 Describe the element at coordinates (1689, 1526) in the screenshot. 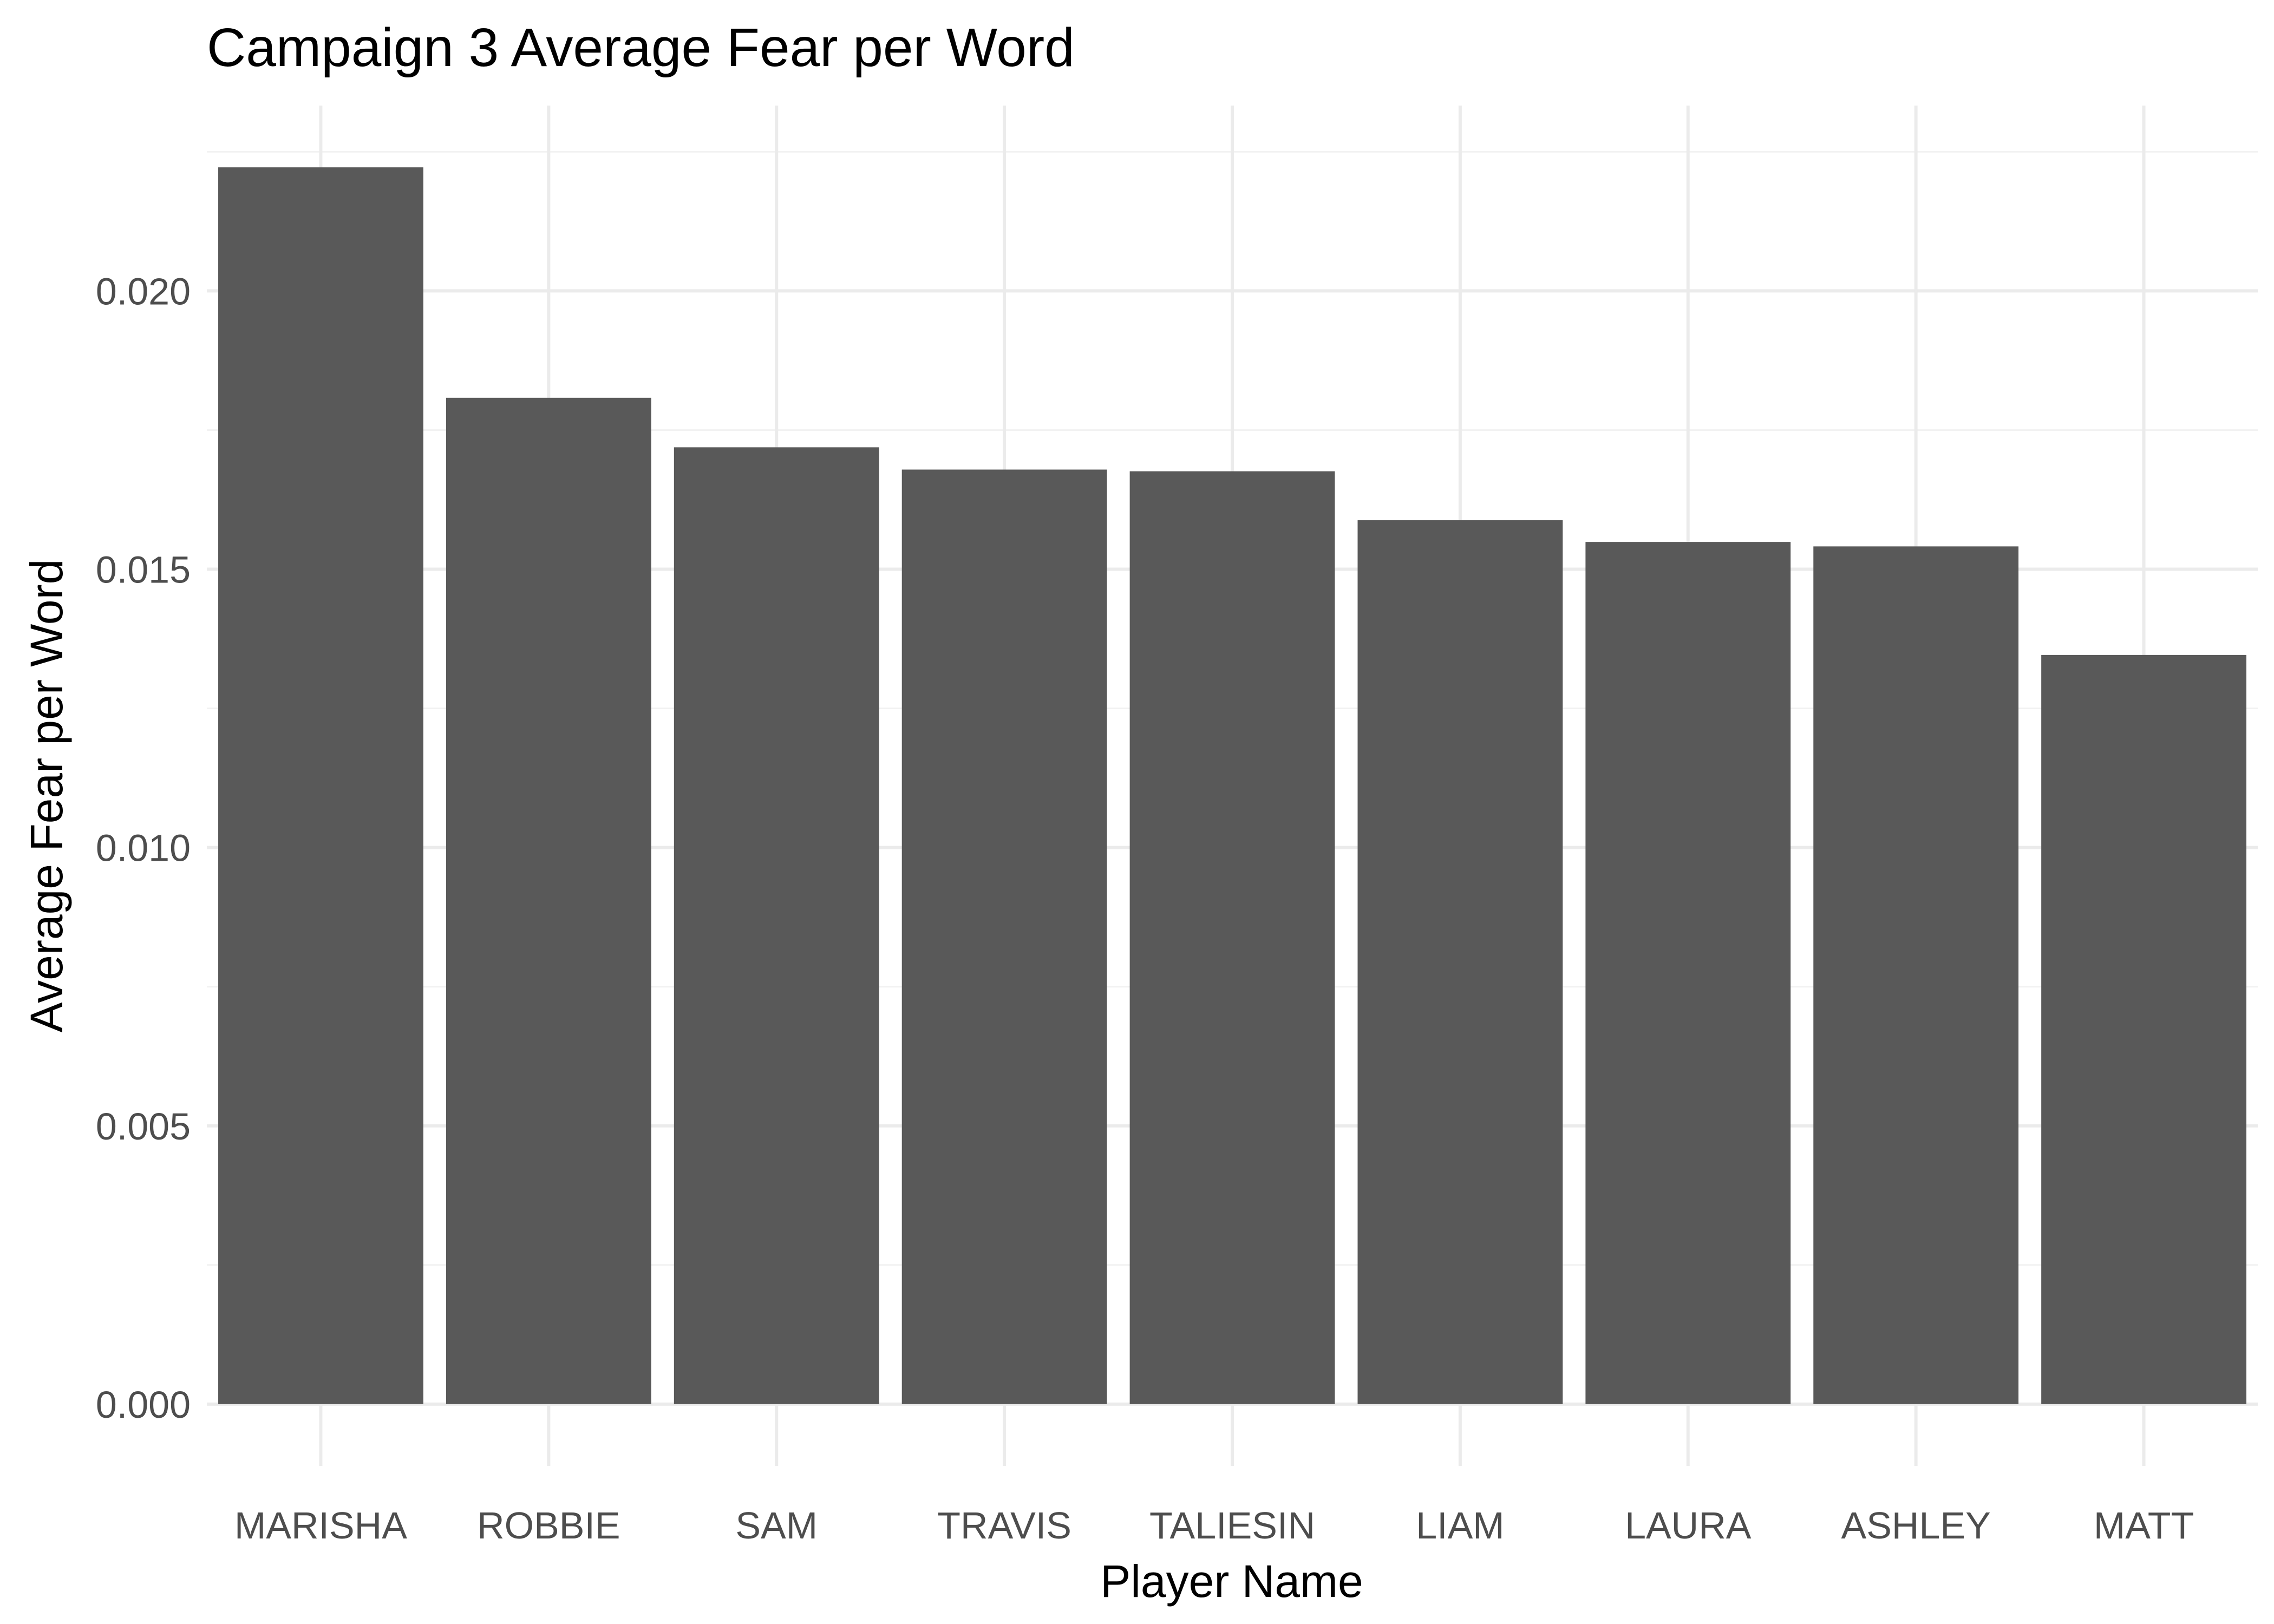

I see `x-tick-label: LAURA` at that location.